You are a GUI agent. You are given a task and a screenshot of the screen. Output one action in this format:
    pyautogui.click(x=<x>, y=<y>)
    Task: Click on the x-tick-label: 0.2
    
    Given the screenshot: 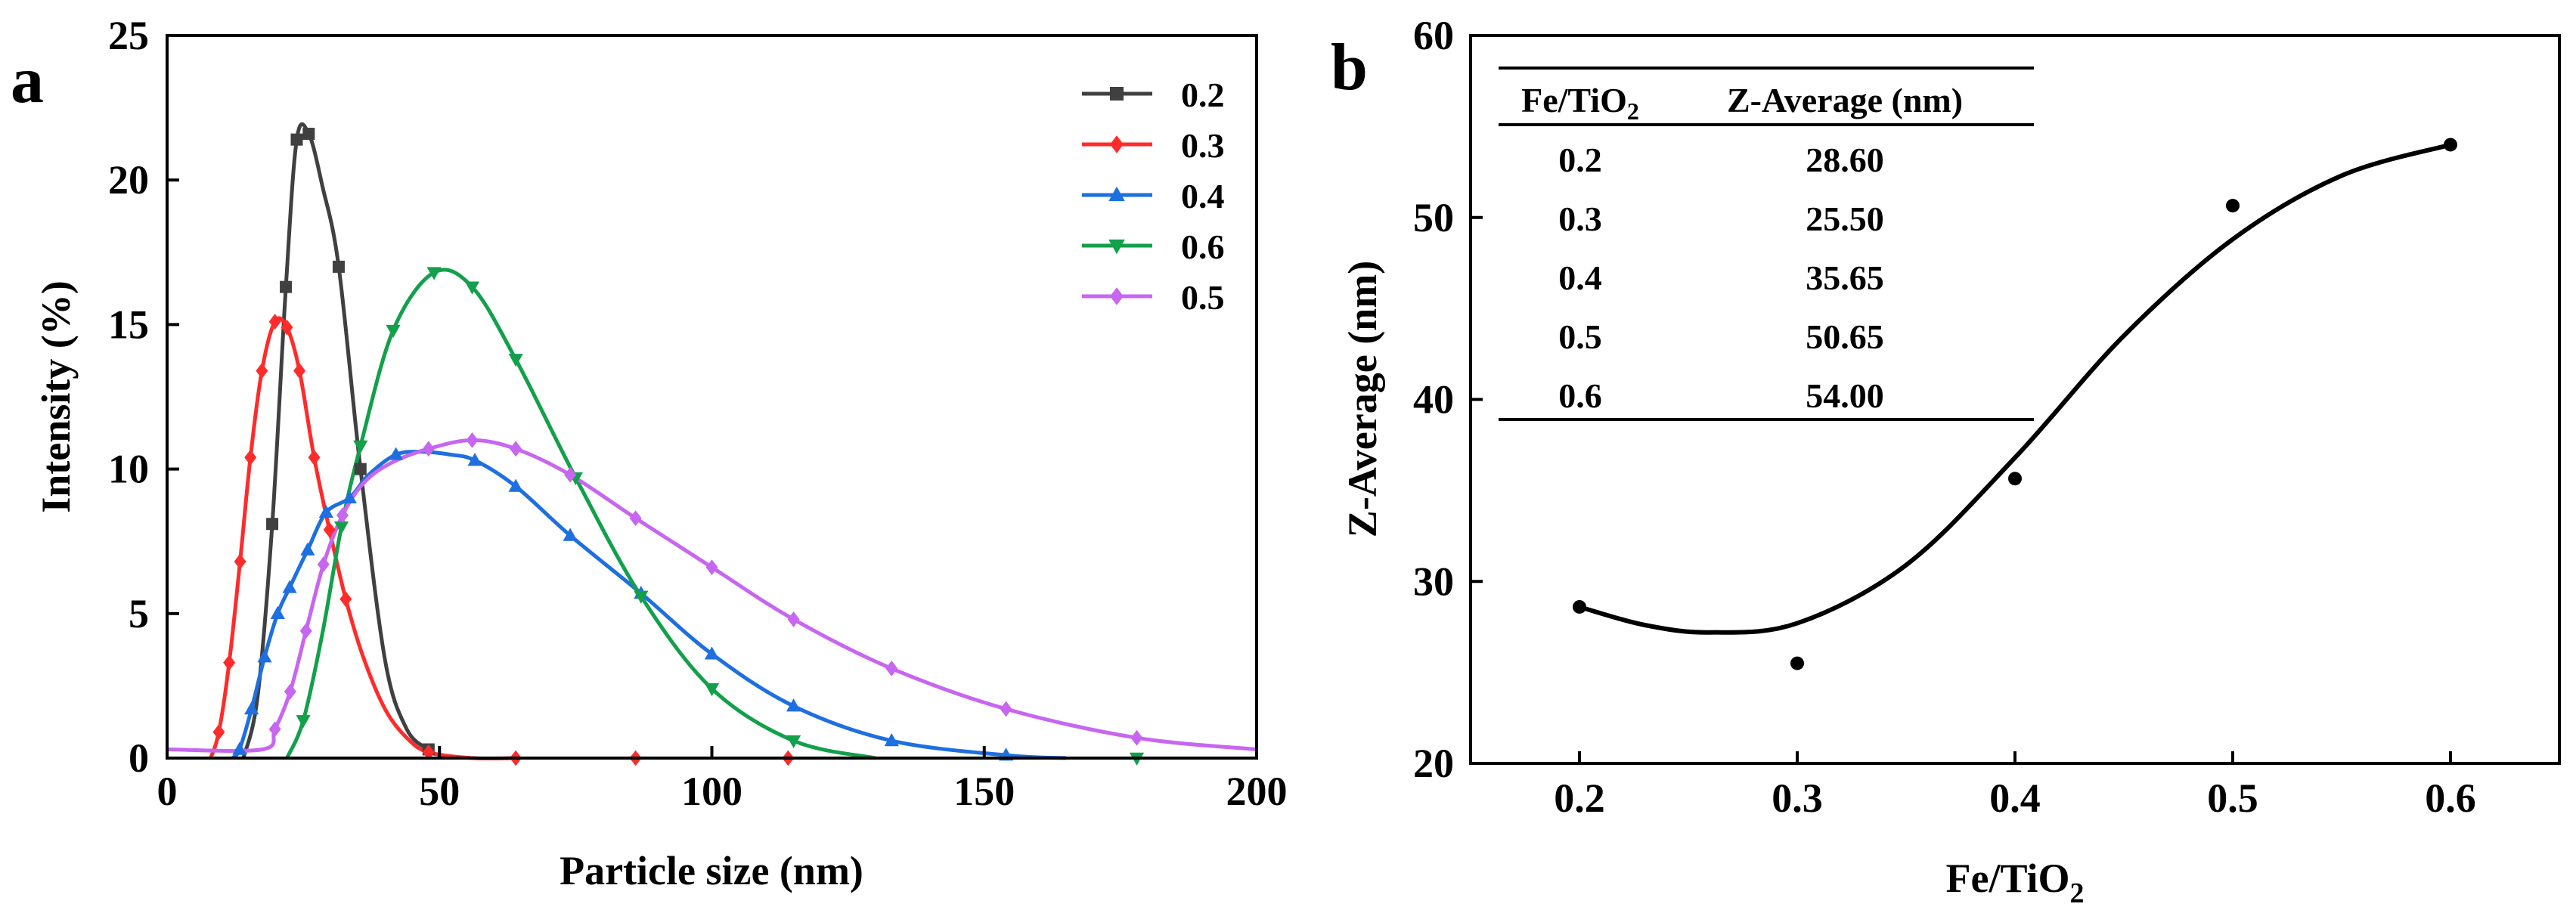 What is the action you would take?
    pyautogui.click(x=1579, y=798)
    